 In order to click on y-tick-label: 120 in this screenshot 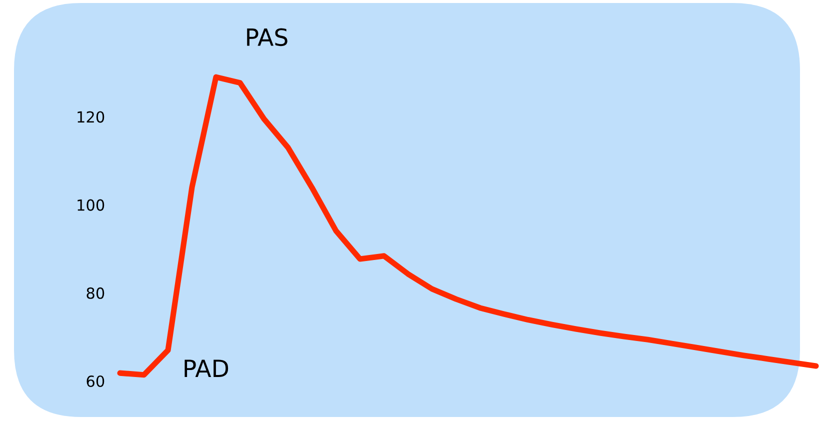, I will do `click(91, 117)`.